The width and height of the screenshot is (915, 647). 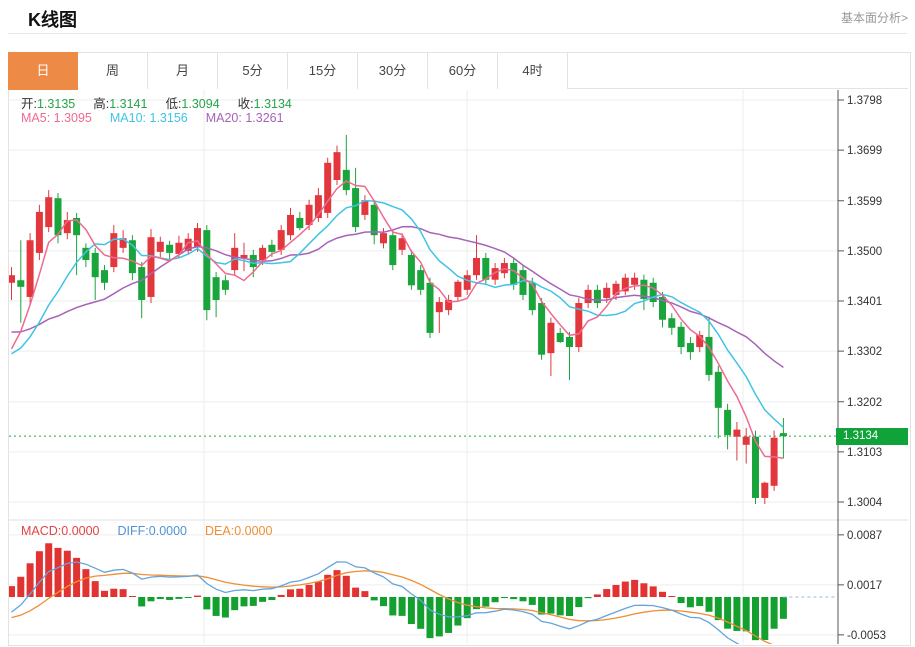 I want to click on header-divider, so click(x=457, y=33).